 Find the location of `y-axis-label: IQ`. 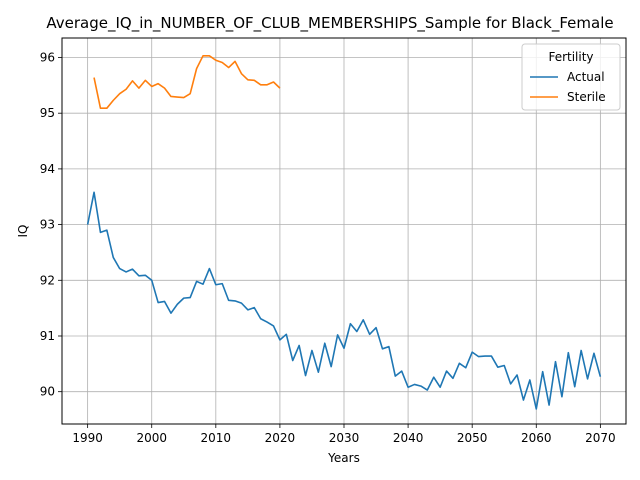

y-axis-label: IQ is located at coordinates (23, 231).